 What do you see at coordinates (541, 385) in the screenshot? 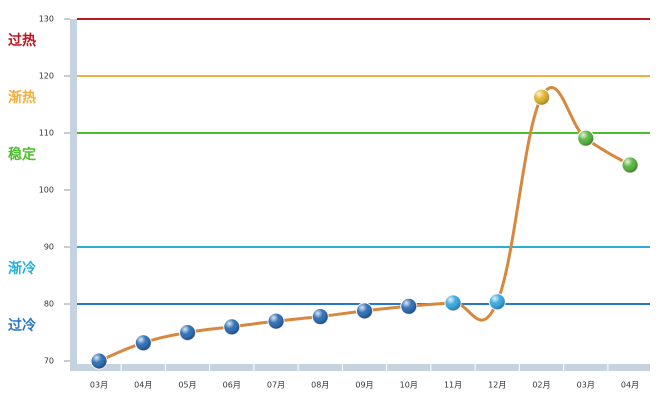
I see `x-tick-label: 02月` at bounding box center [541, 385].